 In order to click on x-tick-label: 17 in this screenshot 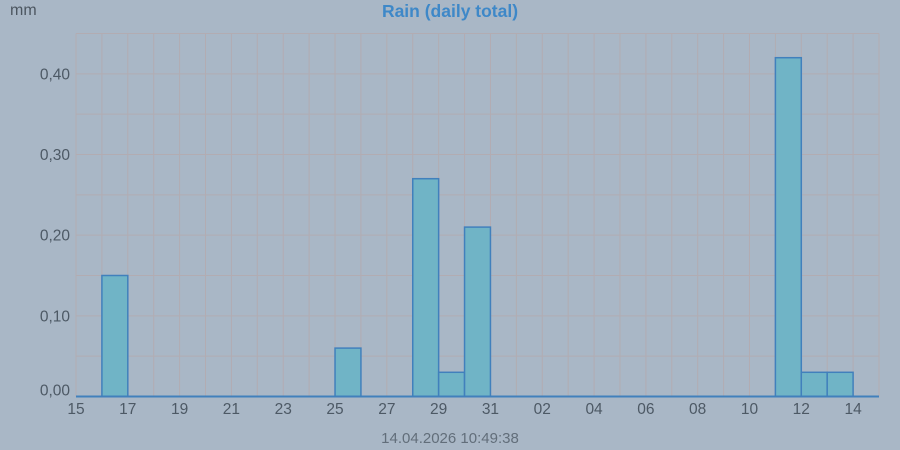, I will do `click(127, 409)`.